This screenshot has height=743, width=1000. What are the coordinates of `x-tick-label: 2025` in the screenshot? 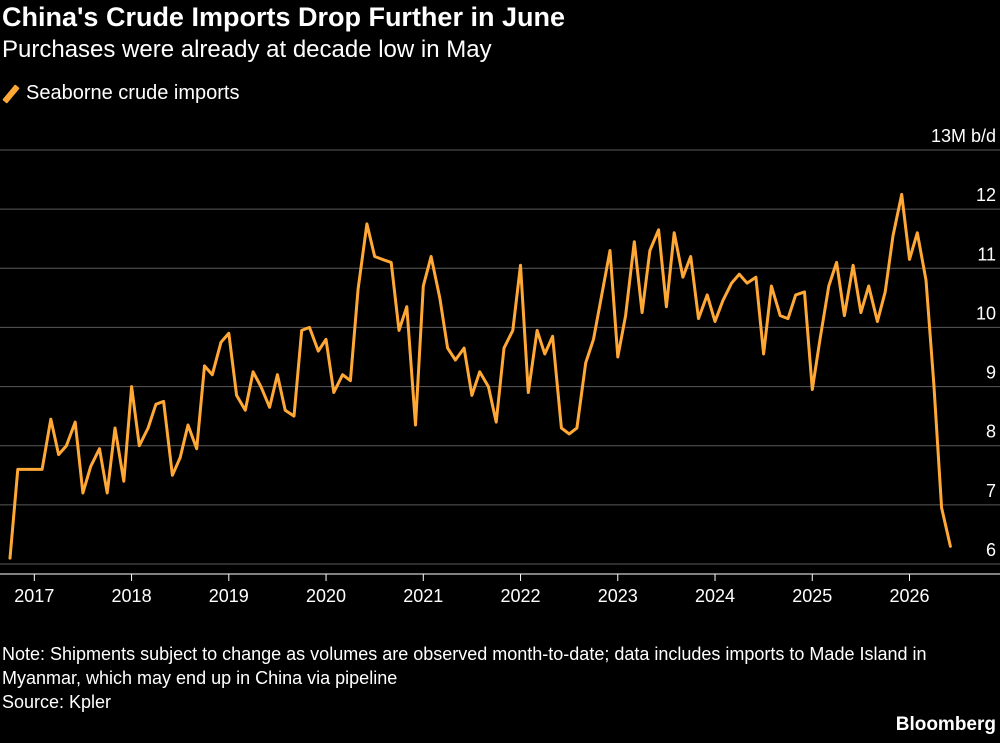 It's located at (812, 596).